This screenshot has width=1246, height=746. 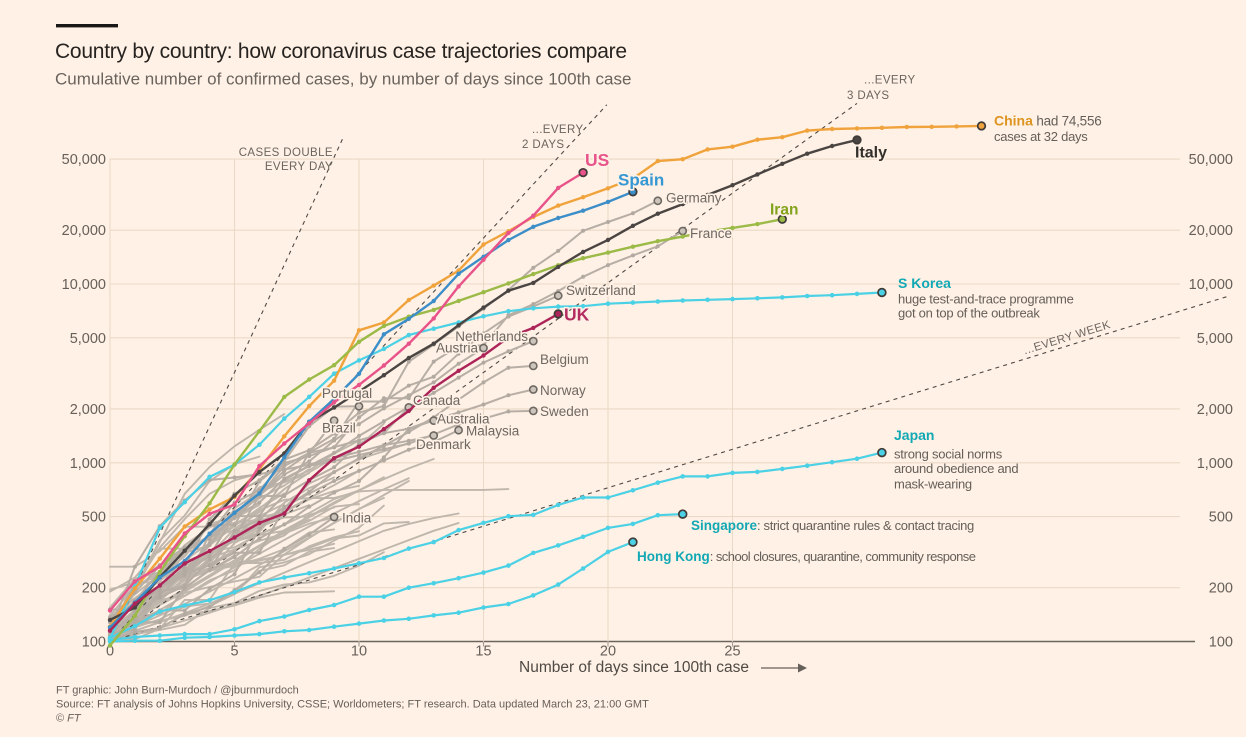 What do you see at coordinates (694, 198) in the screenshot?
I see `svg-text: Germany` at bounding box center [694, 198].